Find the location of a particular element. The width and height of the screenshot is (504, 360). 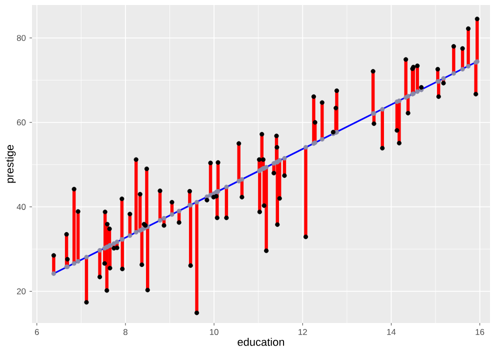

x-tick-label: 10 is located at coordinates (214, 332).